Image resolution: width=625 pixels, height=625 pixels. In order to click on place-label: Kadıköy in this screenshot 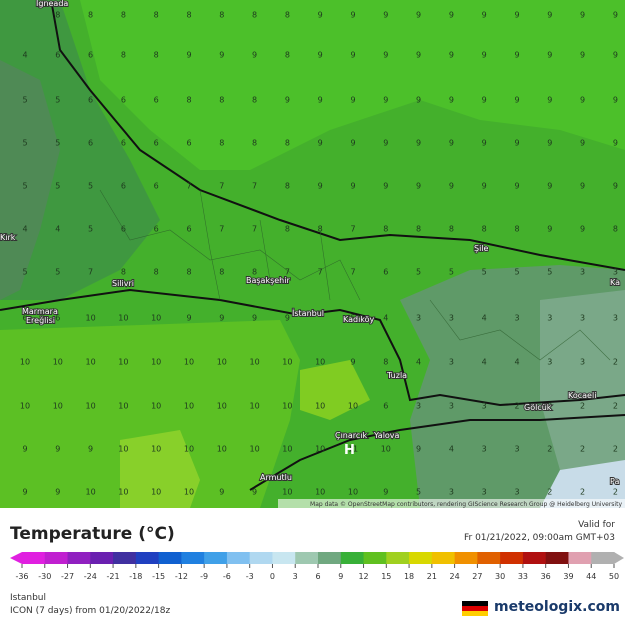, I will do `click(359, 319)`.